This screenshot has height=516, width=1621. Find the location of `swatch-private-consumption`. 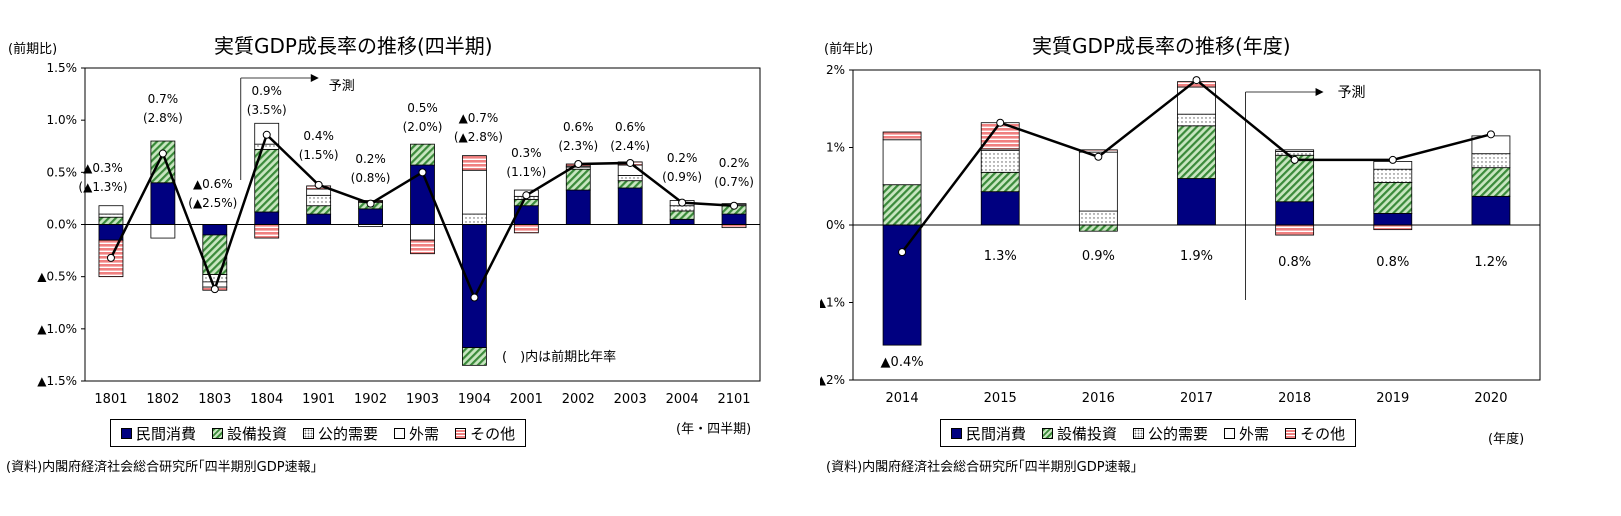

swatch-private-consumption is located at coordinates (956, 433).